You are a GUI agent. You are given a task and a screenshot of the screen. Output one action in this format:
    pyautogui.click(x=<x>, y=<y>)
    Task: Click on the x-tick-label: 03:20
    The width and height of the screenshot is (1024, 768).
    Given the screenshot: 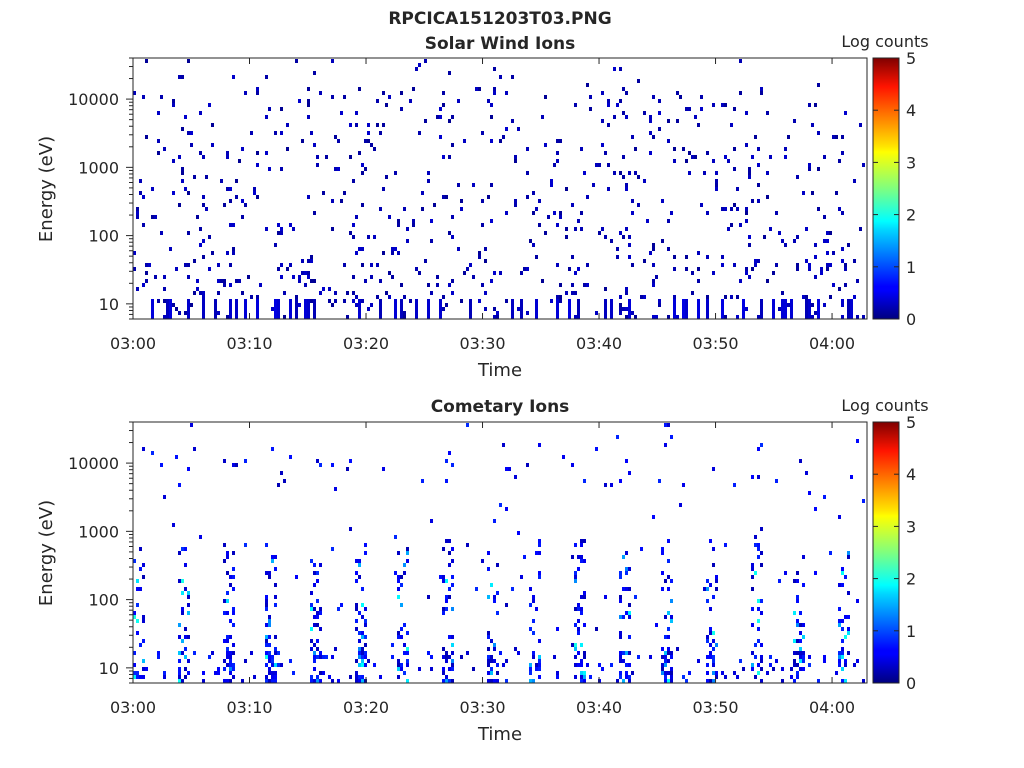 What is the action you would take?
    pyautogui.click(x=366, y=343)
    